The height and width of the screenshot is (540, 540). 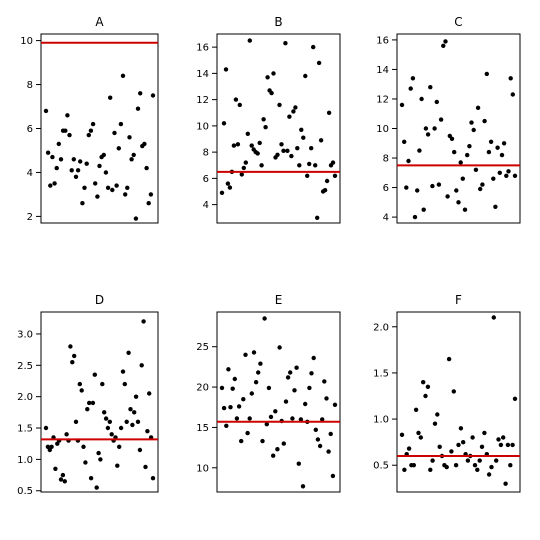 What do you see at coordinates (382, 99) in the screenshot?
I see `y-tick-label: 12` at bounding box center [382, 99].